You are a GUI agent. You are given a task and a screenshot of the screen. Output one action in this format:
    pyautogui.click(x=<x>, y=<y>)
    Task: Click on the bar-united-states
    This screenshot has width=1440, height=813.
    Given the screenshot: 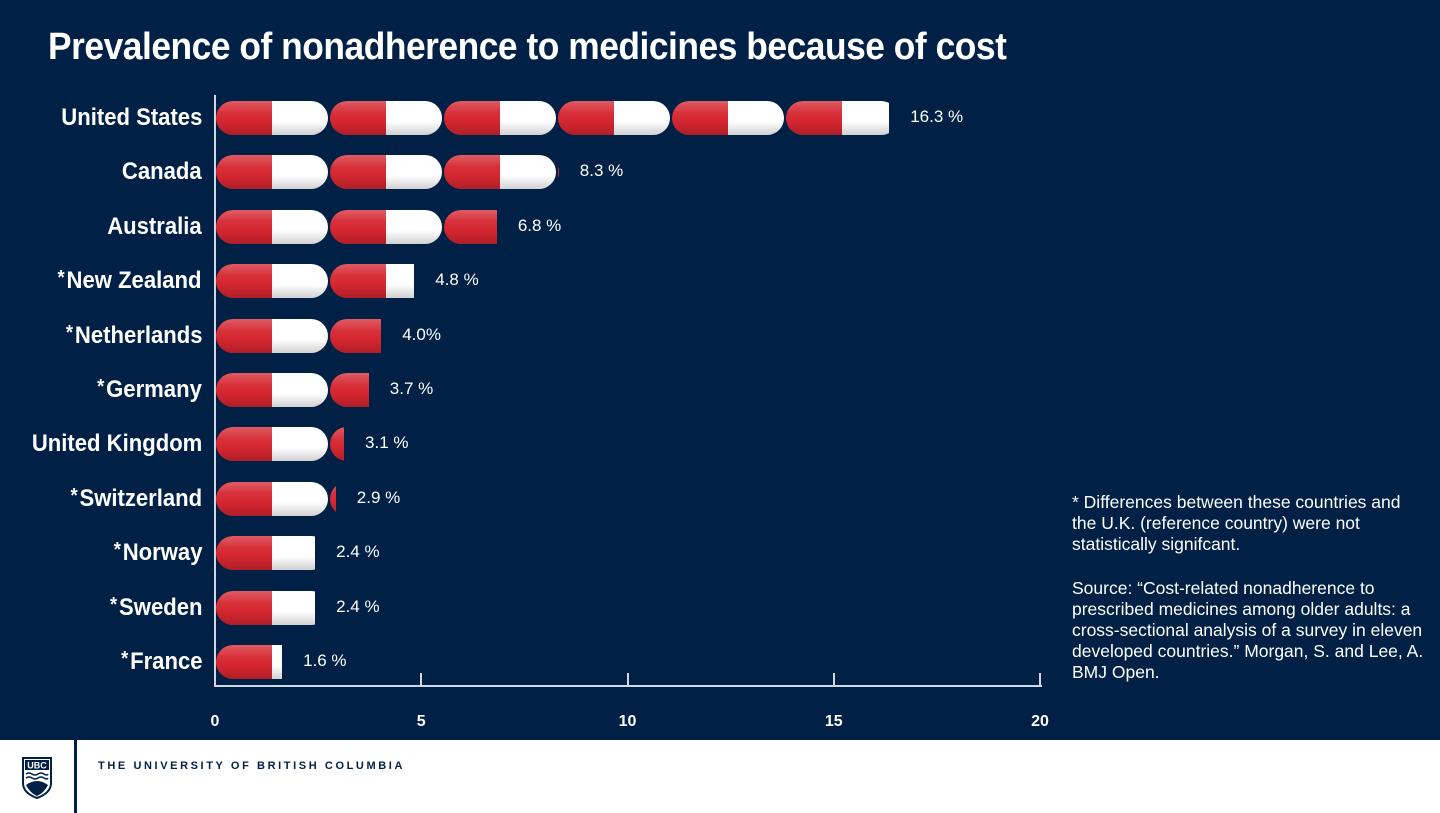 What is the action you would take?
    pyautogui.click(x=553, y=118)
    